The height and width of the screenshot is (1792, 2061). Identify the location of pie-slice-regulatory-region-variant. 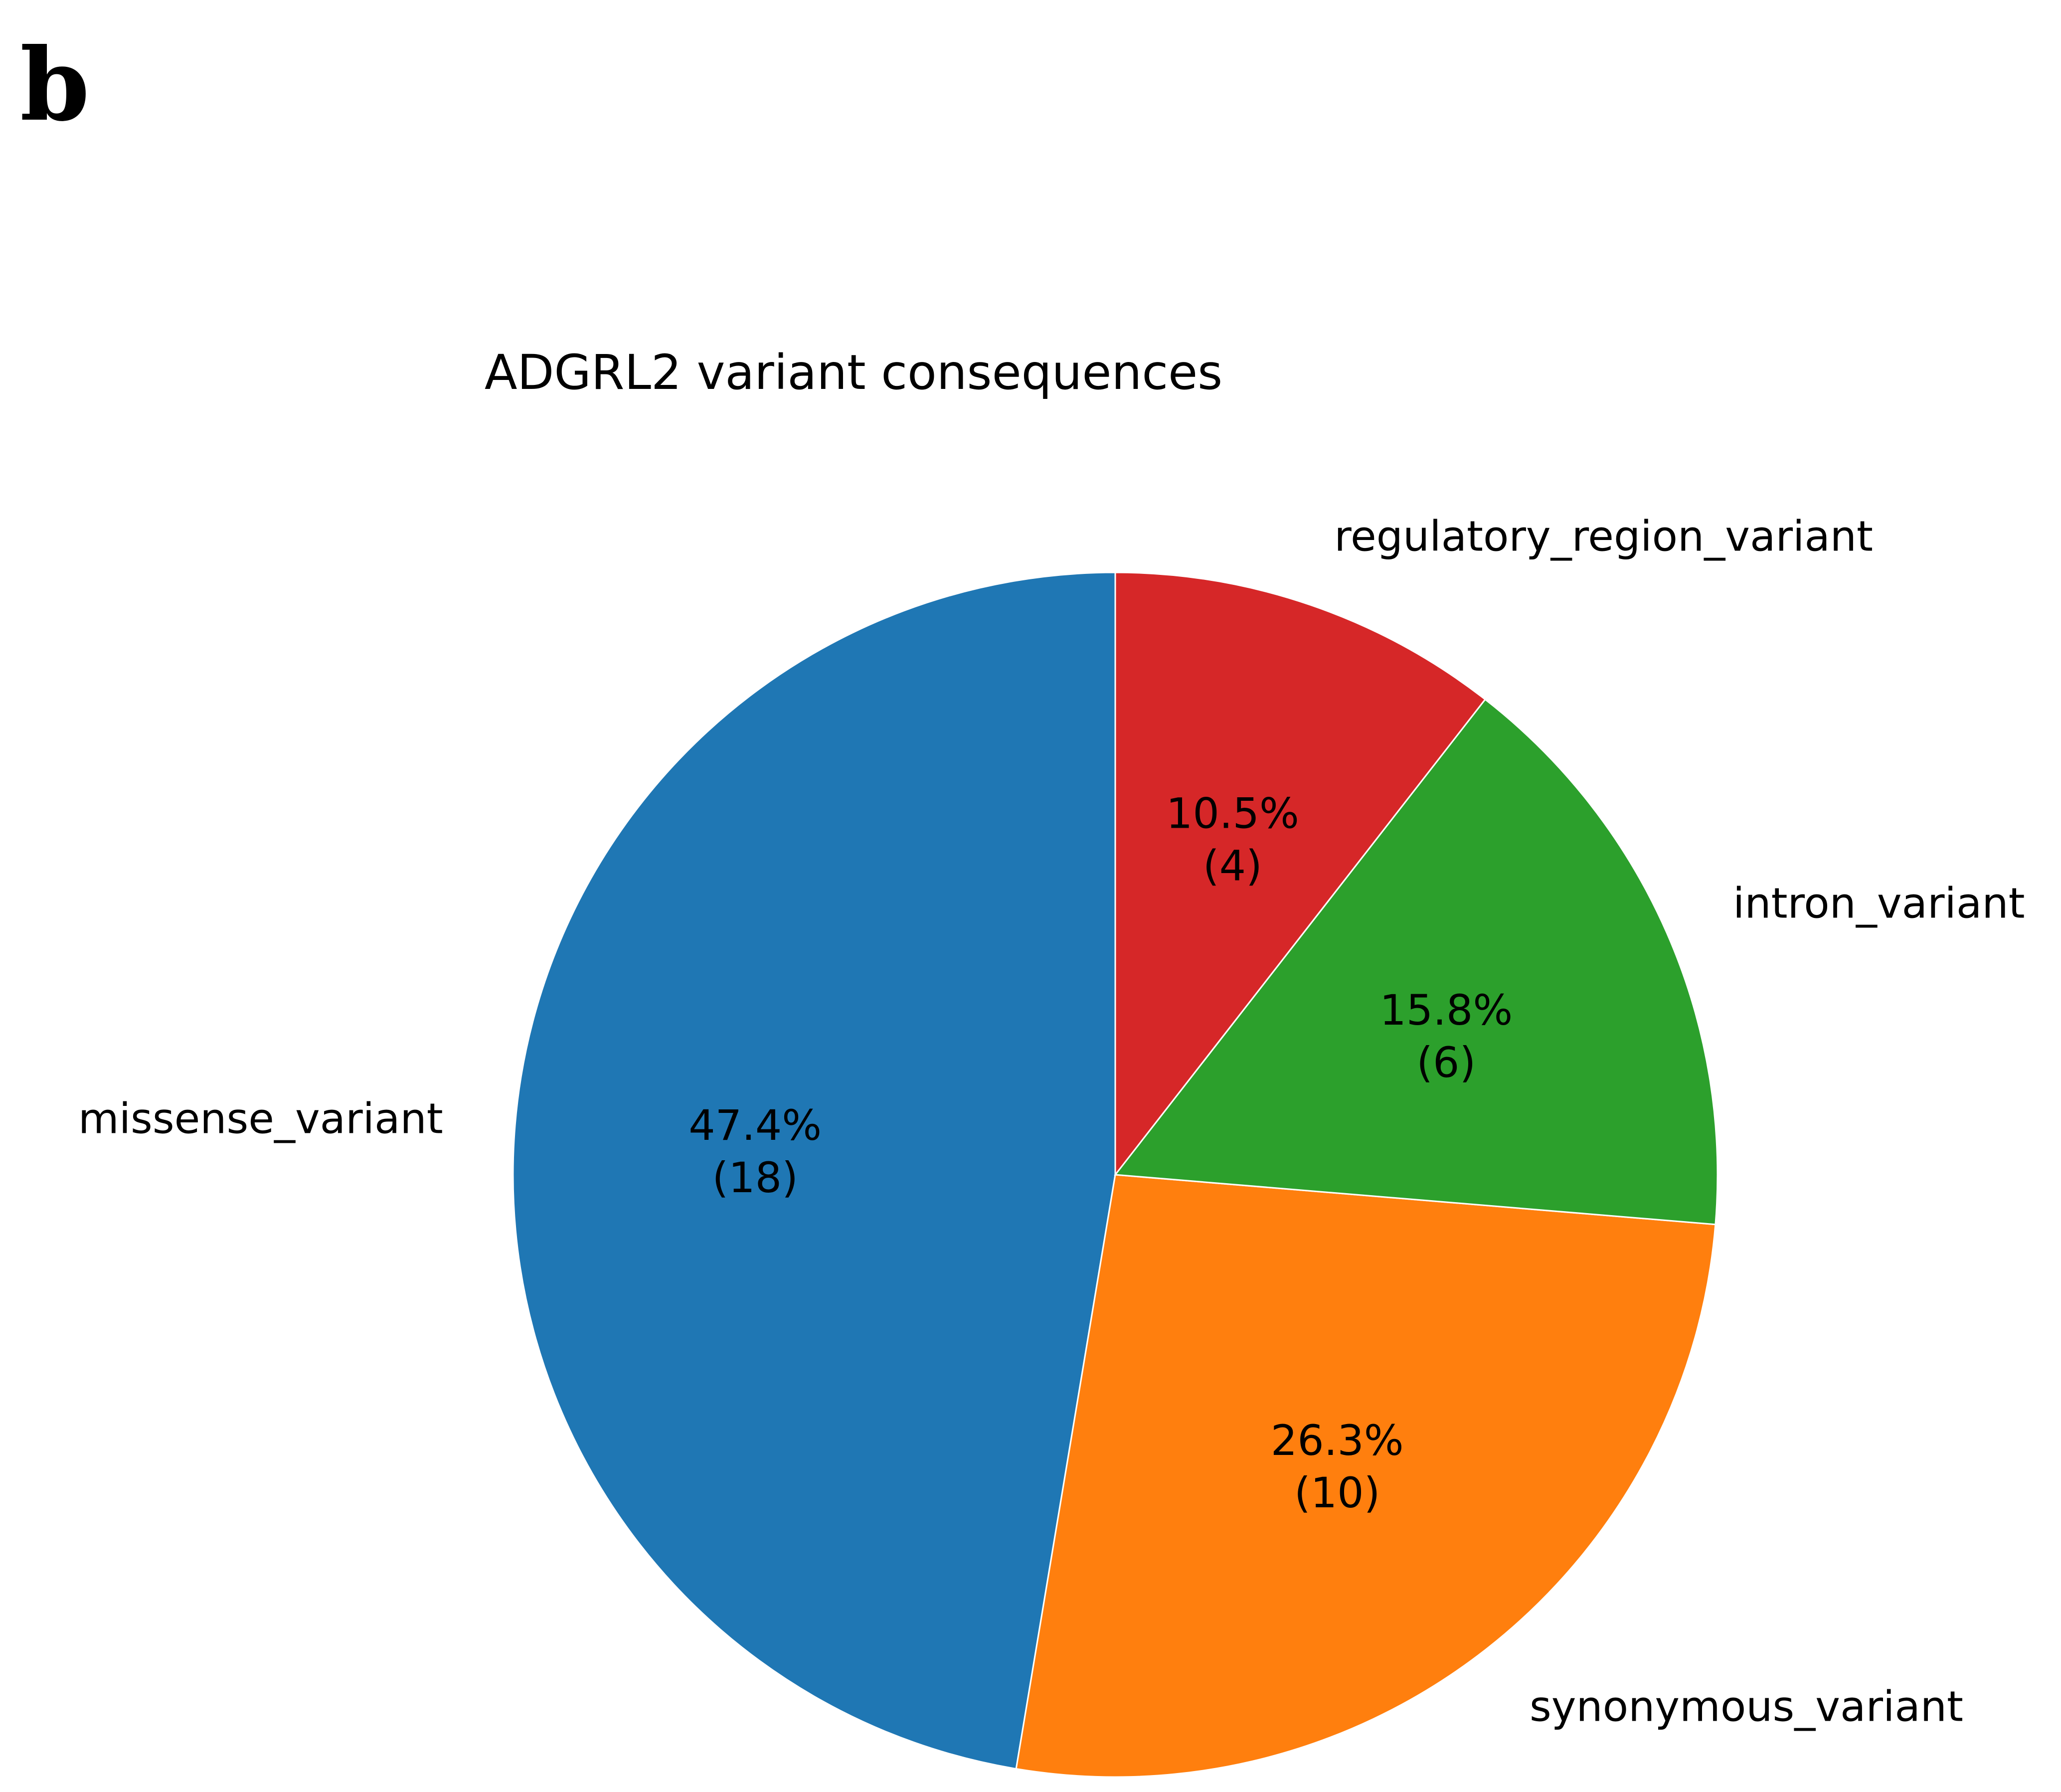
(1300, 874).